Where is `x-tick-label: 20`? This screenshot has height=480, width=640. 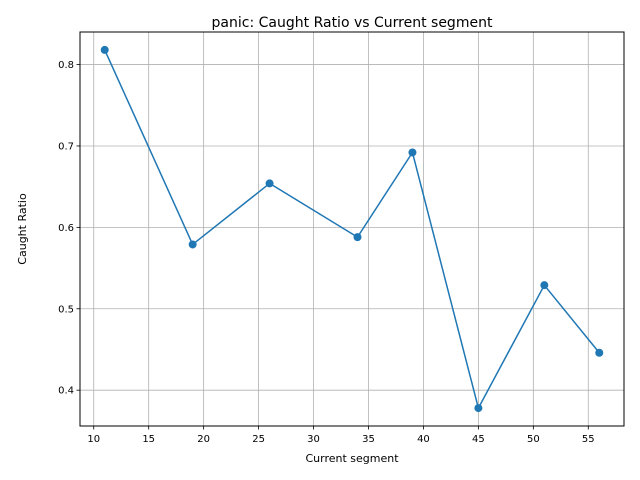
x-tick-label: 20 is located at coordinates (203, 439).